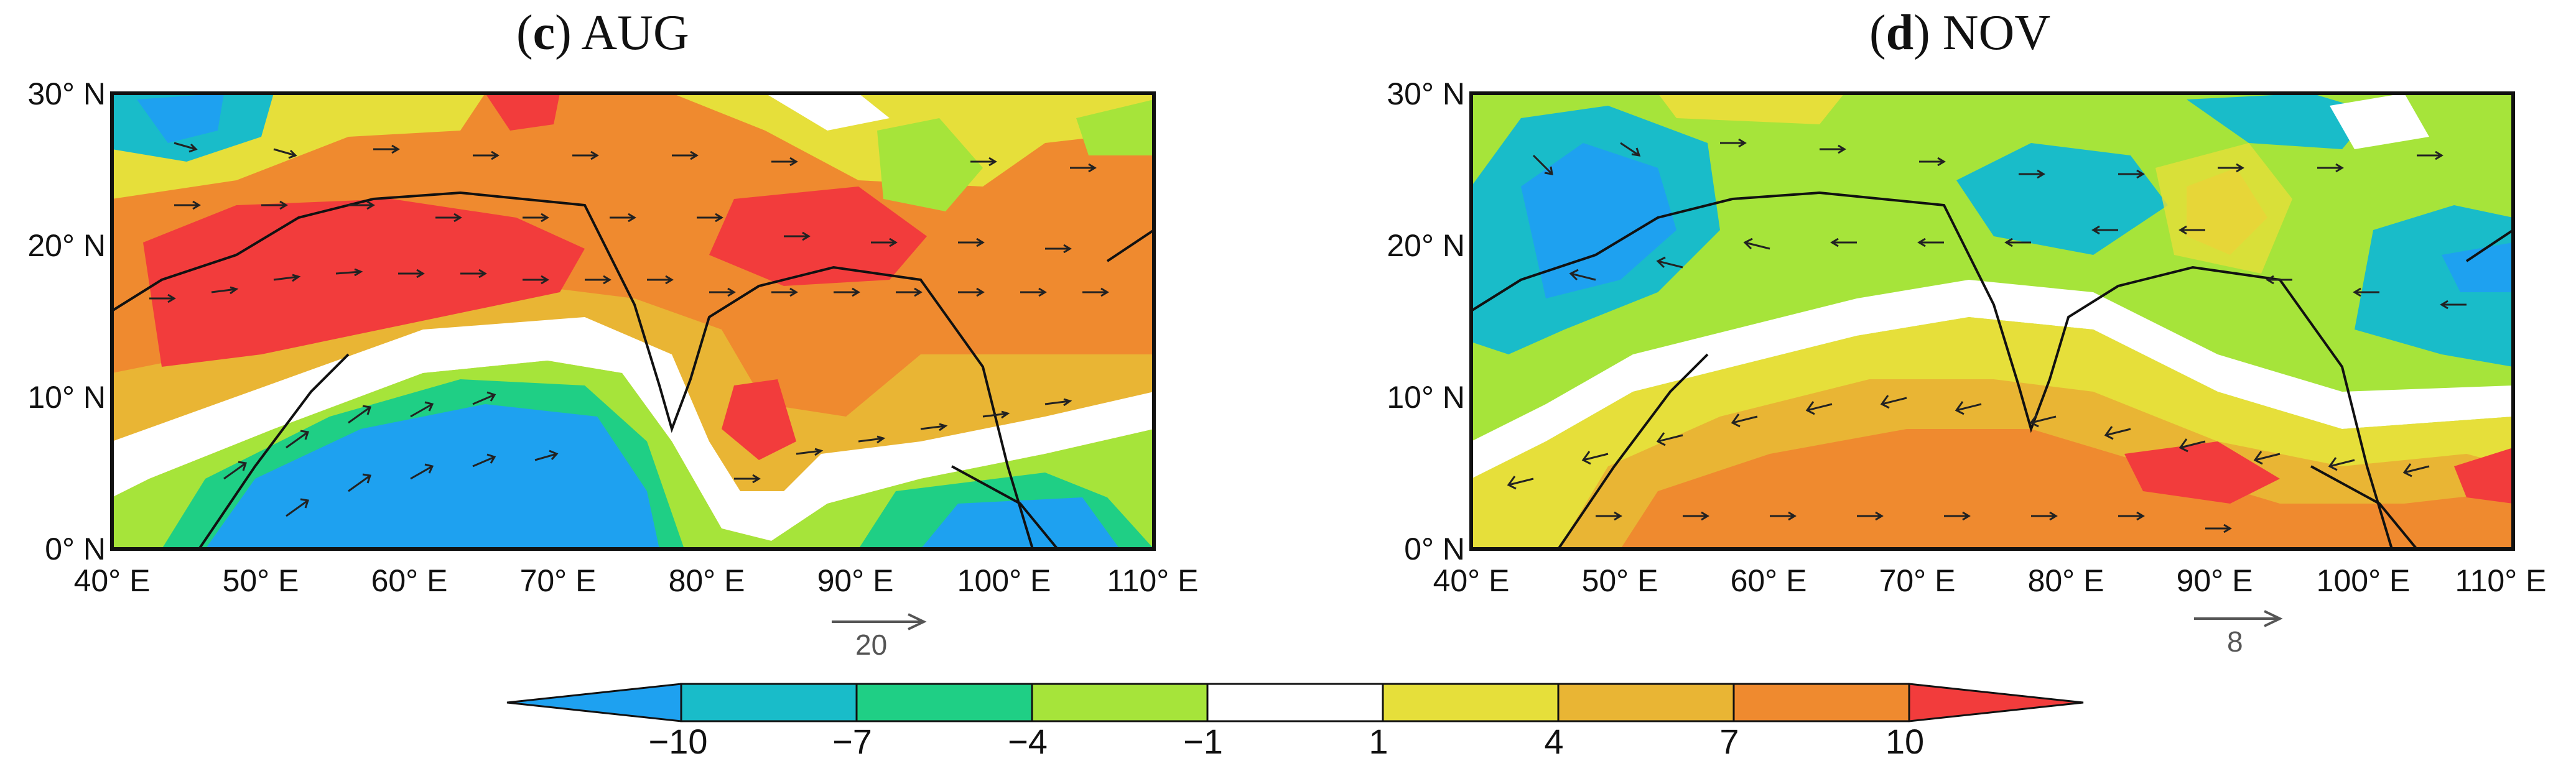 This screenshot has width=2576, height=784. Describe the element at coordinates (66, 246) in the screenshot. I see `panel-c-ytick-20n: 20° N` at that location.